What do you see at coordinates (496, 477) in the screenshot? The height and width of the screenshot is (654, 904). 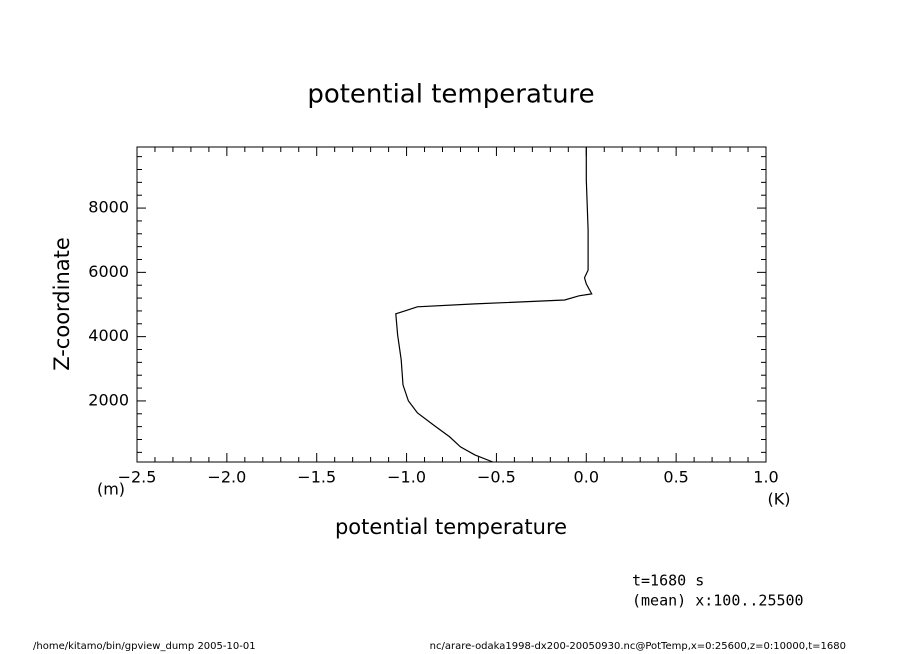 I see `x-tick-label: −0.5` at bounding box center [496, 477].